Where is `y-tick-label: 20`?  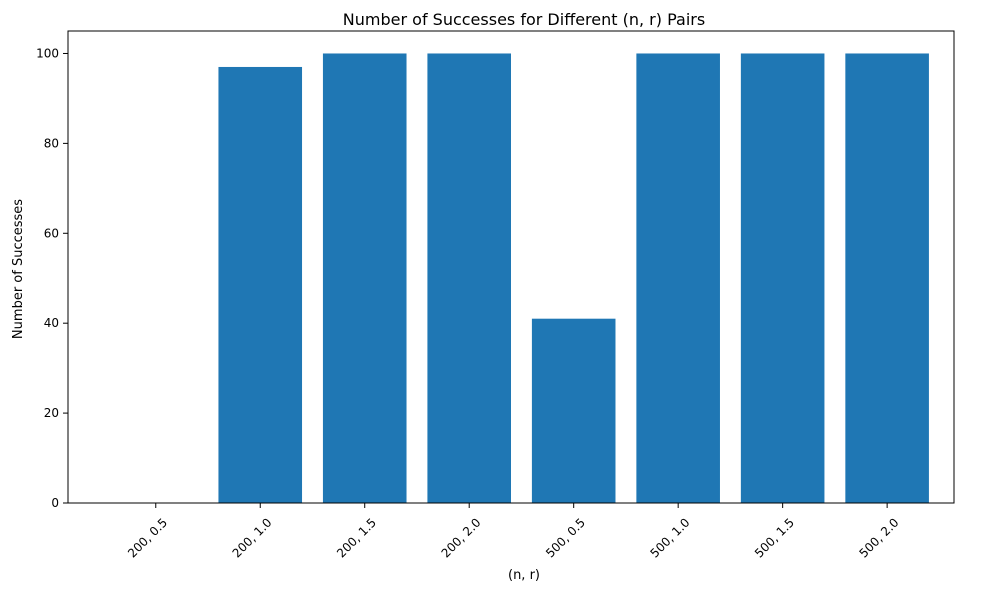 y-tick-label: 20 is located at coordinates (51, 413).